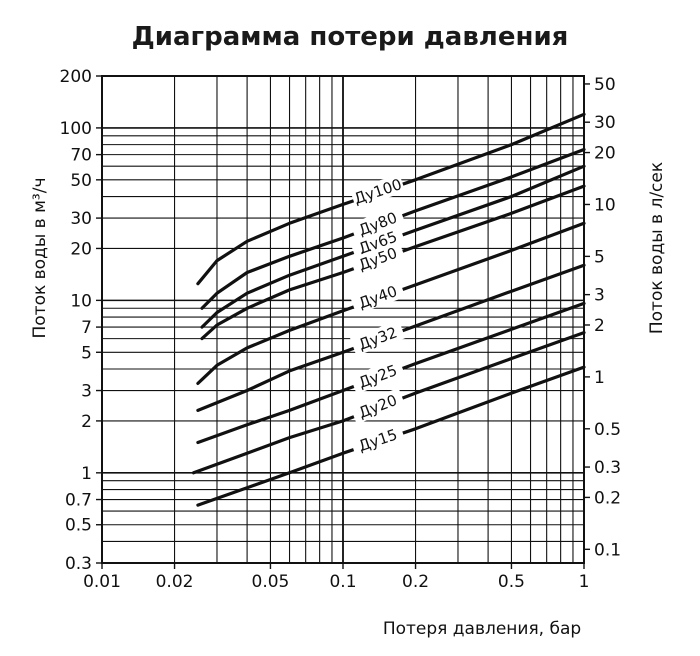 Image resolution: width=700 pixels, height=656 pixels. What do you see at coordinates (175, 582) in the screenshot?
I see `x-tick-label: 0.02` at bounding box center [175, 582].